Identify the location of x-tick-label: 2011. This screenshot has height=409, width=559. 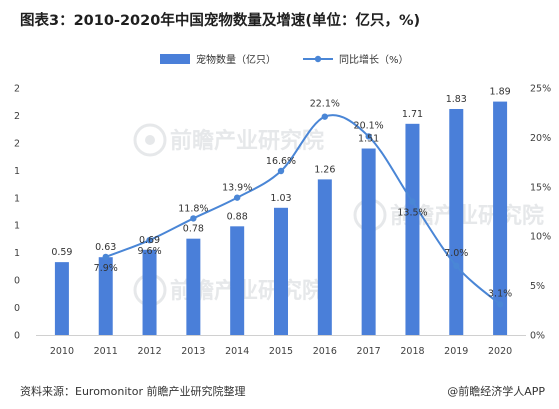
(106, 351).